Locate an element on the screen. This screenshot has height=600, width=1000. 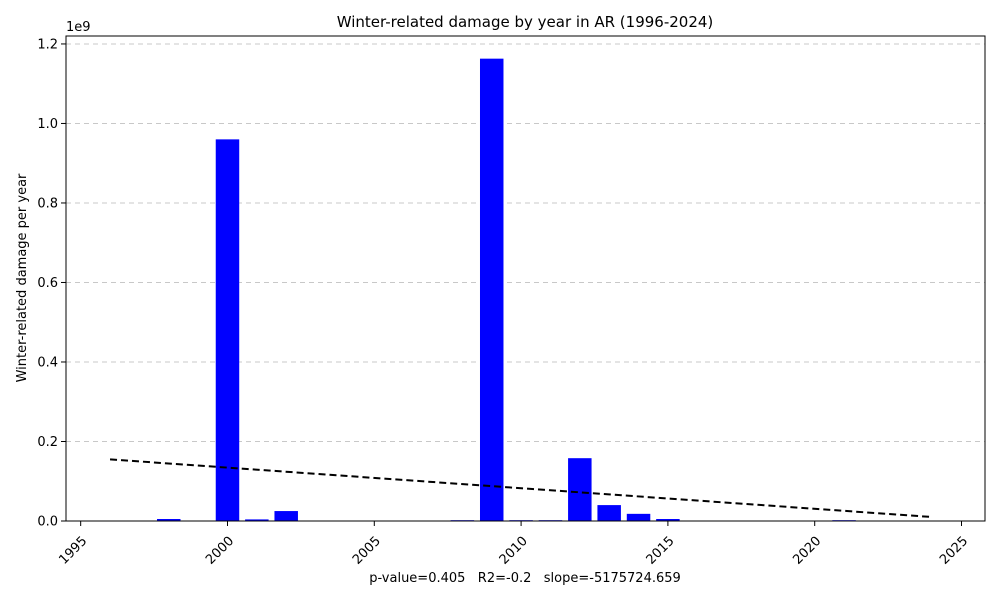
y-tick-label: 1.2 is located at coordinates (47, 44).